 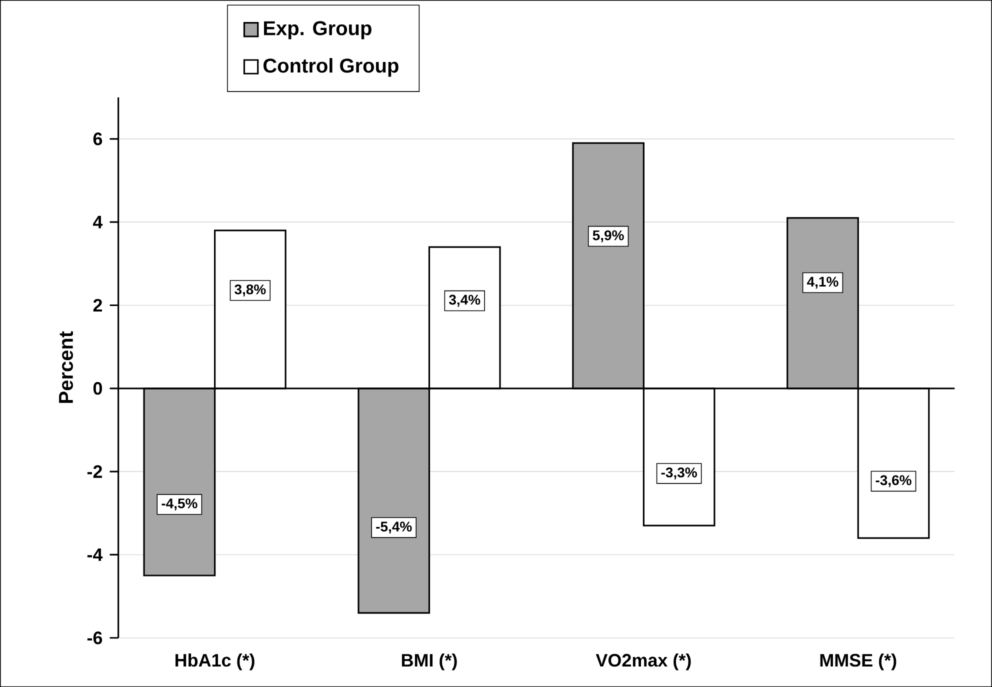 What do you see at coordinates (318, 30) in the screenshot?
I see `legend-label: Exp. Group` at bounding box center [318, 30].